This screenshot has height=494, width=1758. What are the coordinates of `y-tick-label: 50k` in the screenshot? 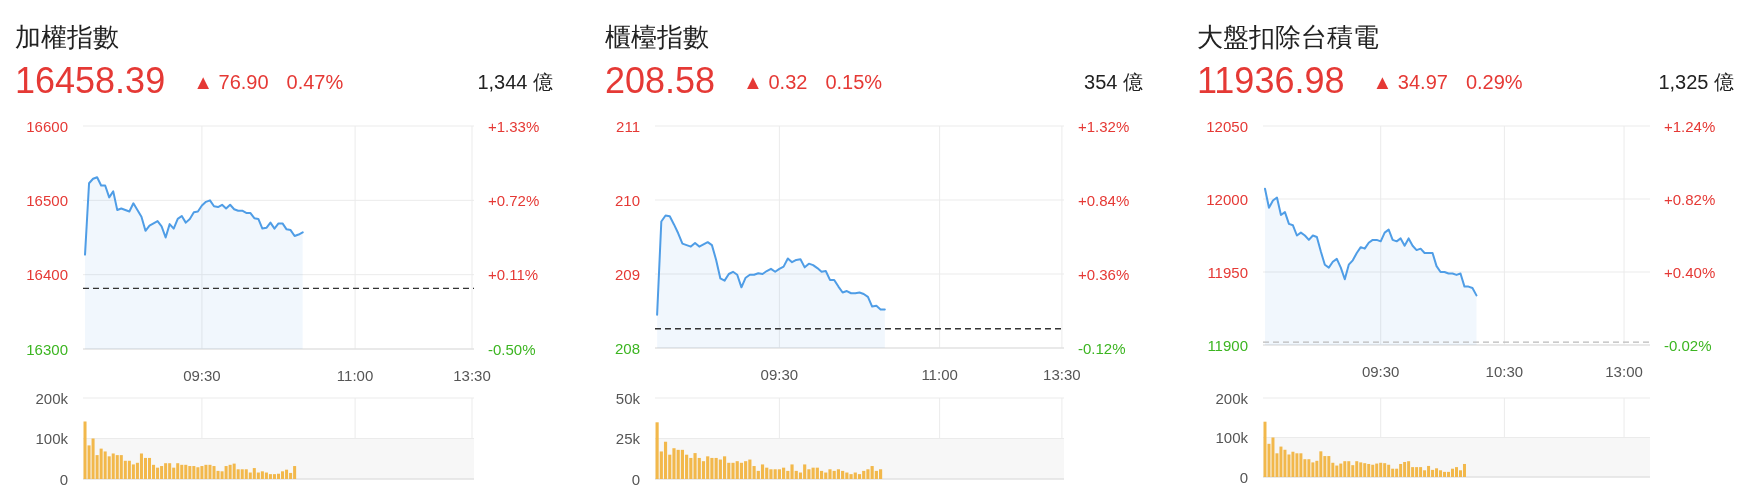 It's located at (628, 398).